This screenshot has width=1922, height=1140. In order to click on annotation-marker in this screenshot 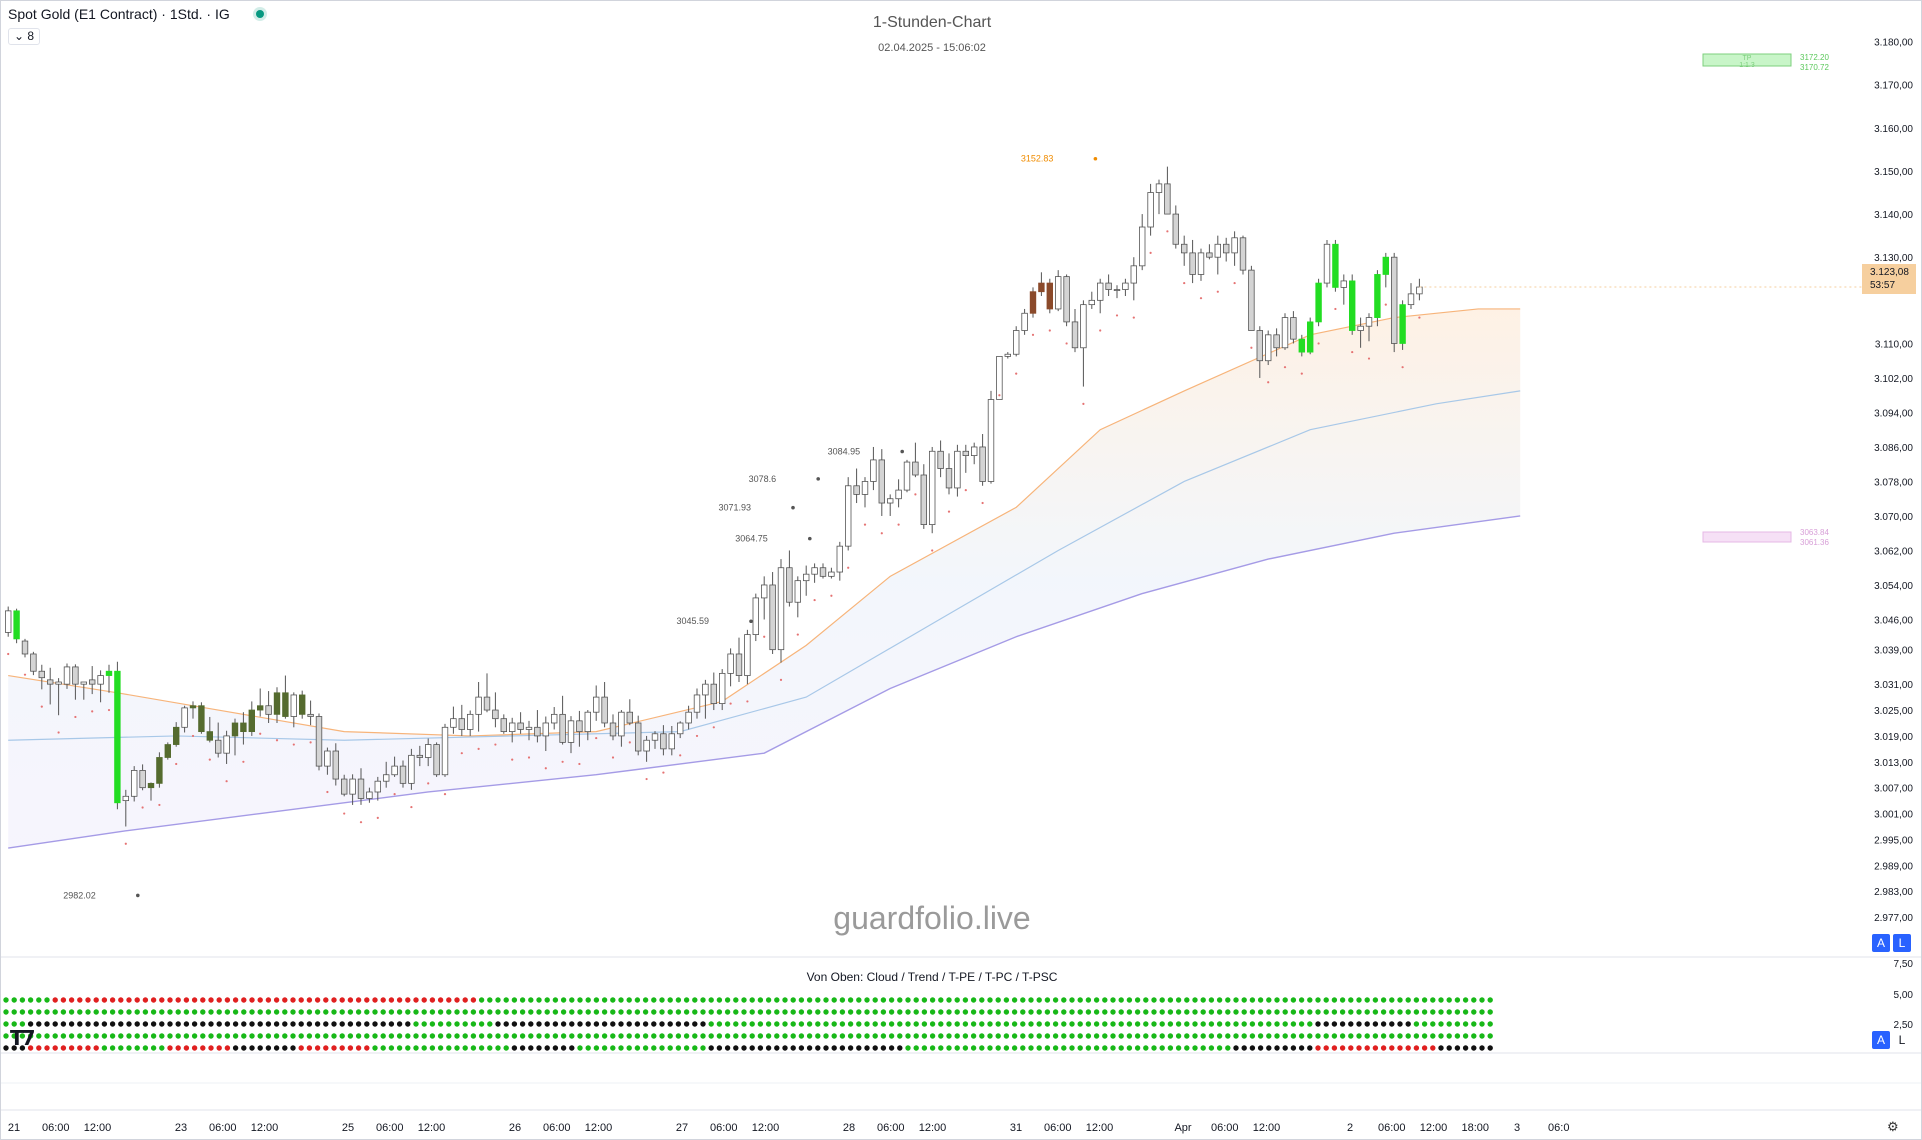, I will do `click(810, 538)`.